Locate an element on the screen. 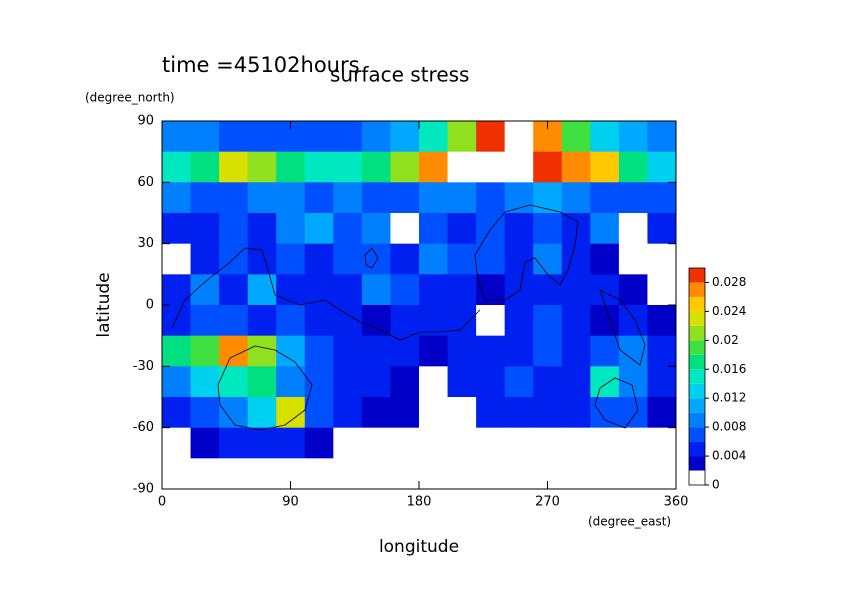 This screenshot has height=599, width=842. y-tick-label: -60 is located at coordinates (143, 427).